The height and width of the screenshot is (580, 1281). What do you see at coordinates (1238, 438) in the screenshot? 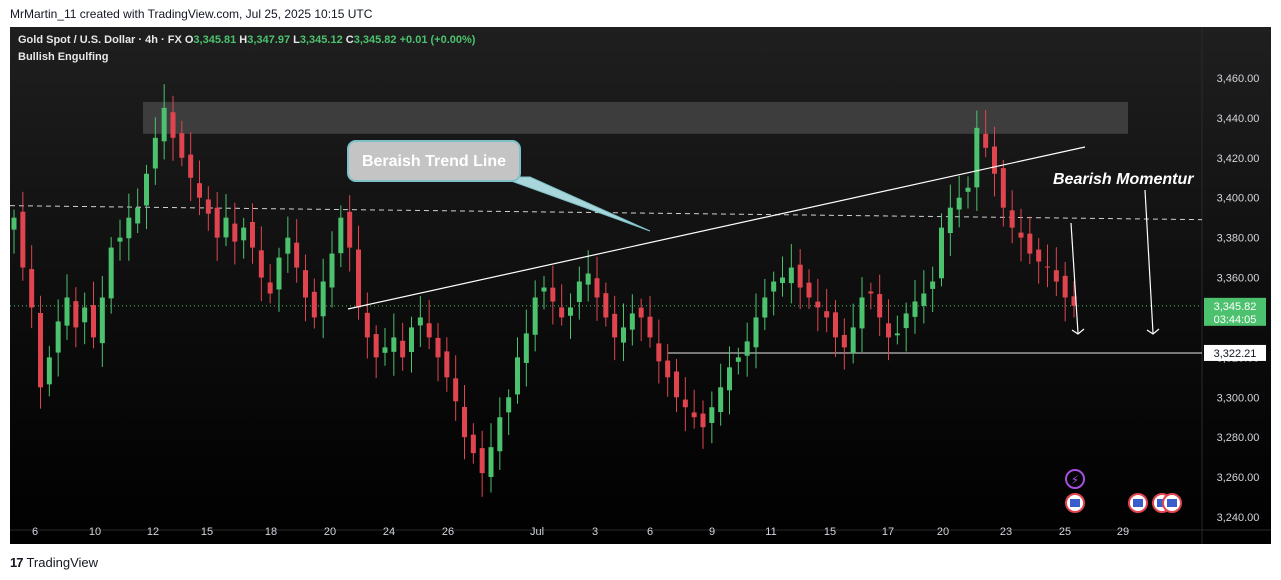
I see `y-tick-label: 3,280.00` at bounding box center [1238, 438].